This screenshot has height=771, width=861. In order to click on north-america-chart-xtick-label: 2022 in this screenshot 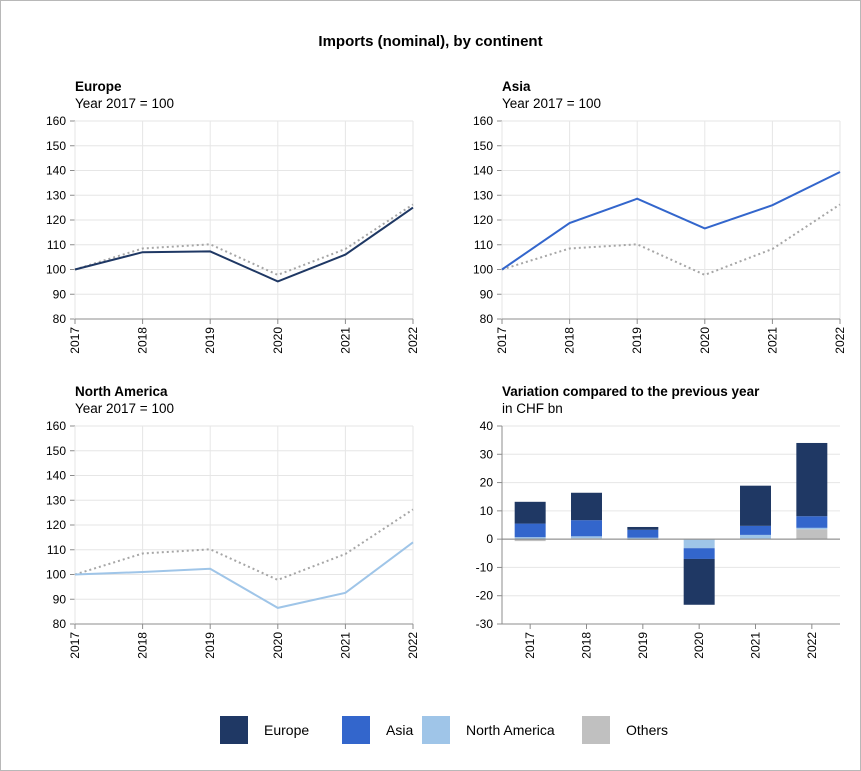, I will do `click(413, 645)`.